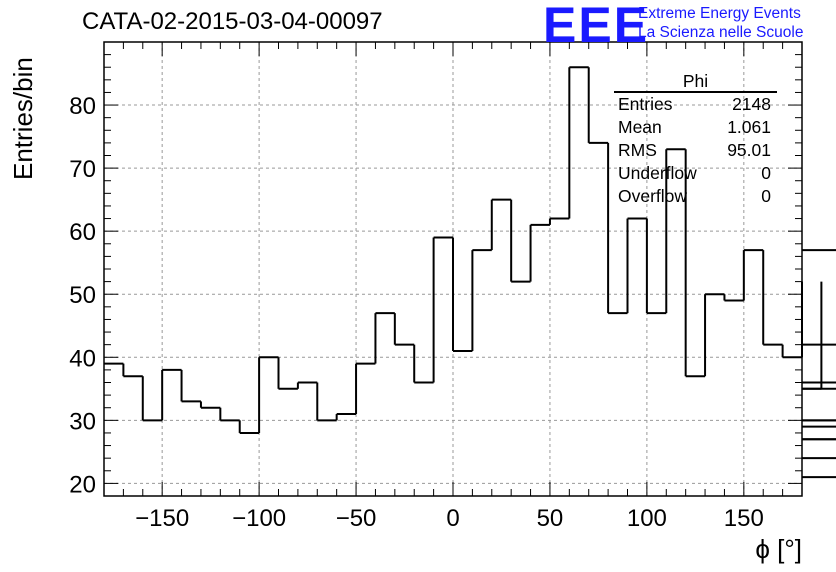 Image resolution: width=836 pixels, height=572 pixels. What do you see at coordinates (719, 13) in the screenshot?
I see `logo-line-1: Extreme Energy Events` at bounding box center [719, 13].